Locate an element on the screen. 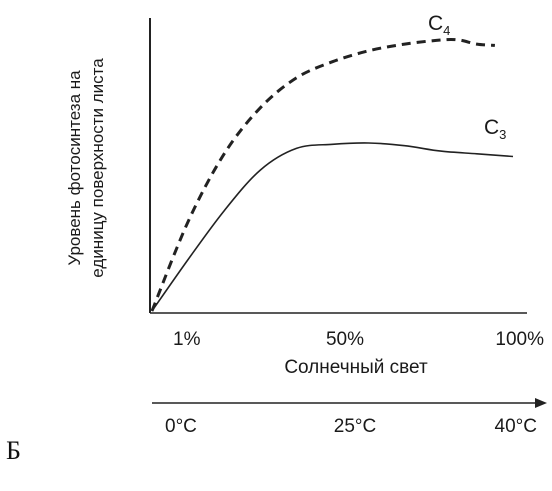  temperature-arrow-head is located at coordinates (541, 403).